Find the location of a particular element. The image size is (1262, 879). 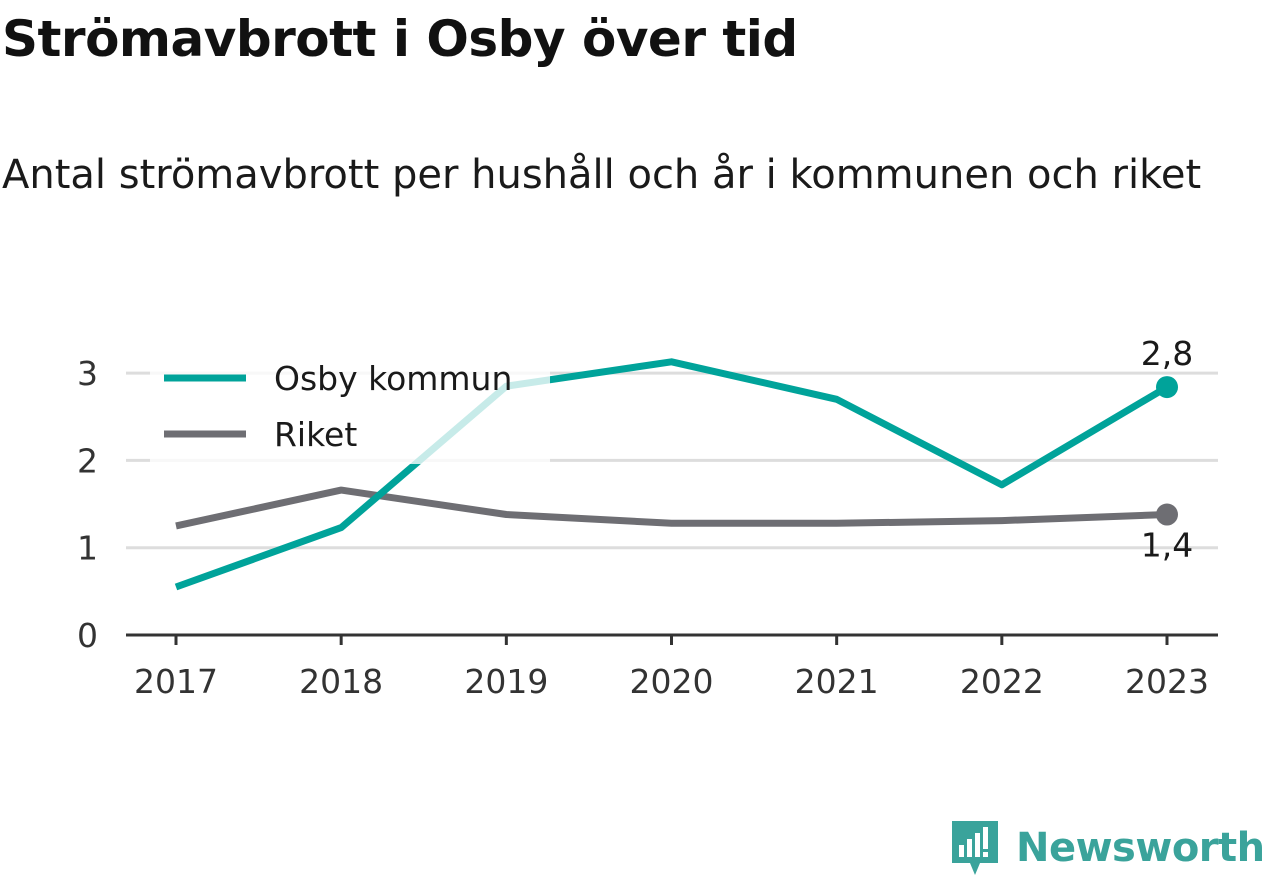

y-tick-label: 0 is located at coordinates (87, 635).